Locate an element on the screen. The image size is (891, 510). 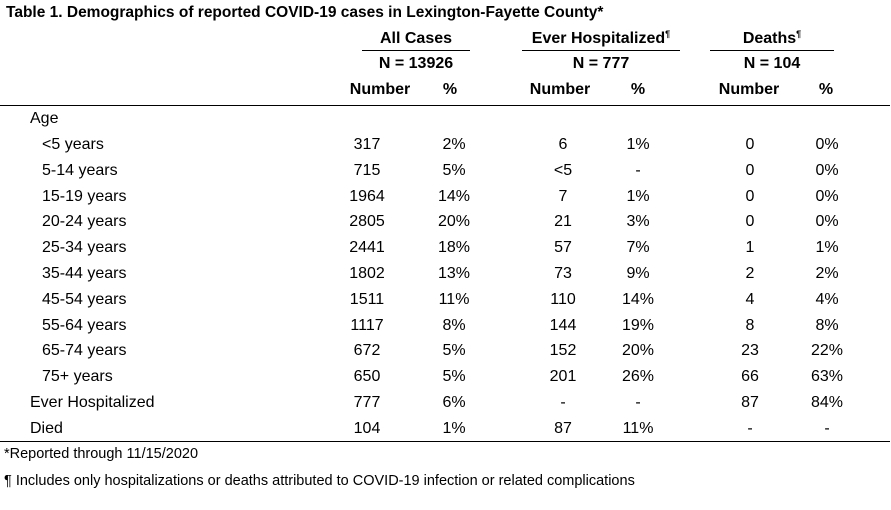
cell-all-percent: 6% is located at coordinates (454, 402).